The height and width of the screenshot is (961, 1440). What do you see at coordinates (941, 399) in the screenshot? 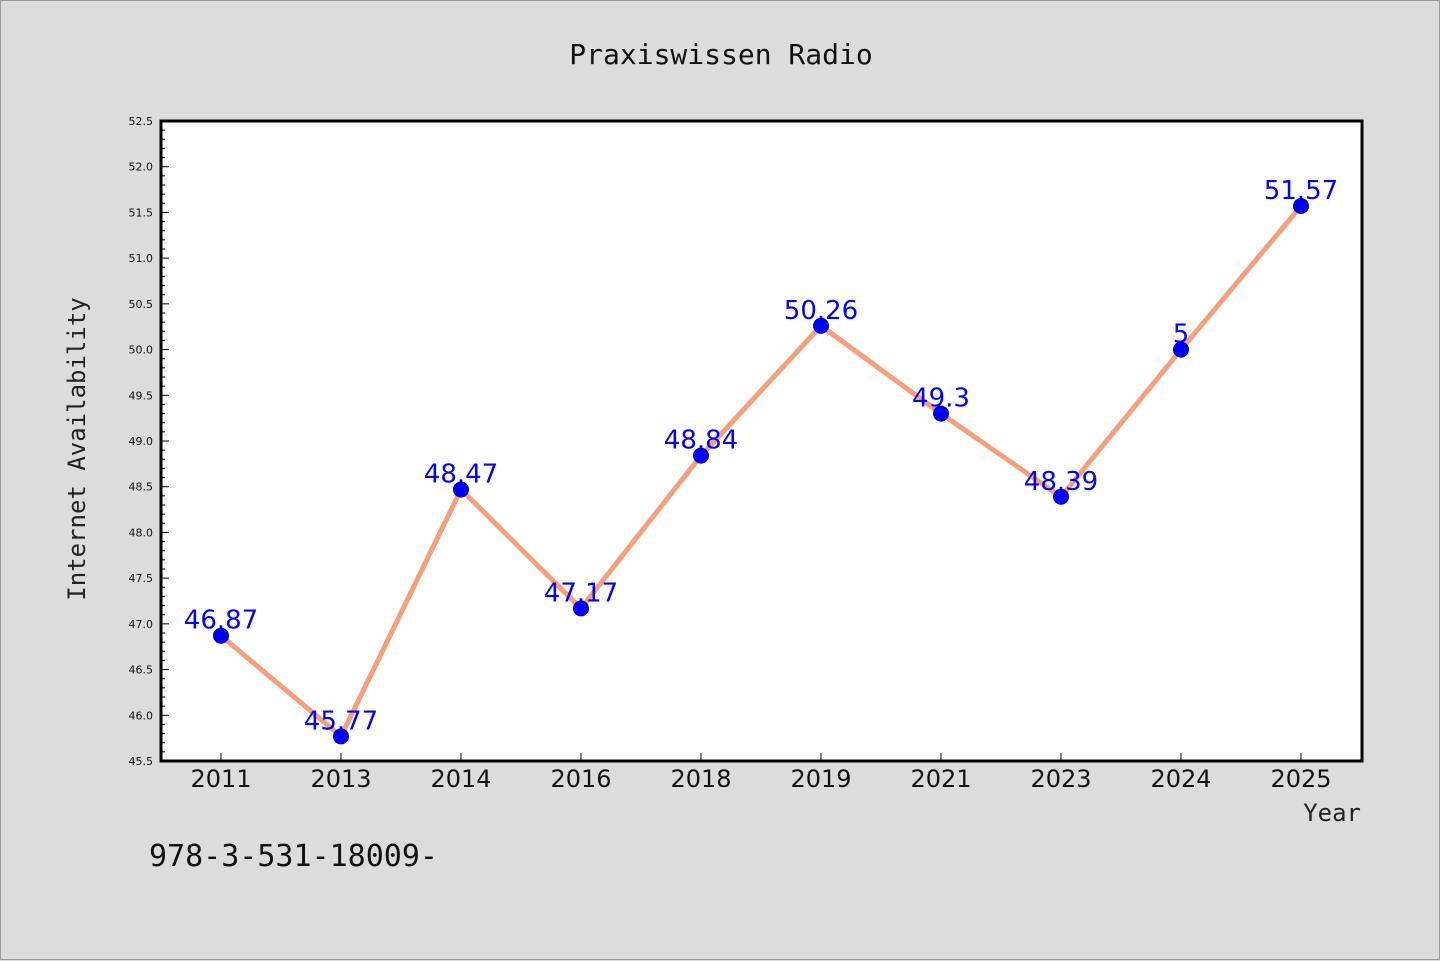
I see `data-label: 49.3` at bounding box center [941, 399].